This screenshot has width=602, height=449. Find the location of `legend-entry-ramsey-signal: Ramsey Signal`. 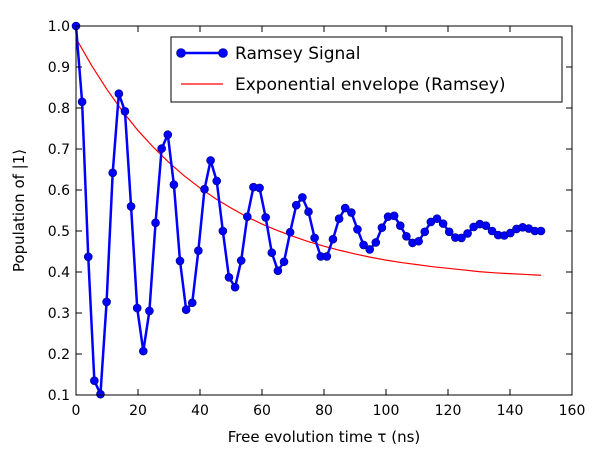

legend-entry-ramsey-signal: Ramsey Signal is located at coordinates (268, 54).